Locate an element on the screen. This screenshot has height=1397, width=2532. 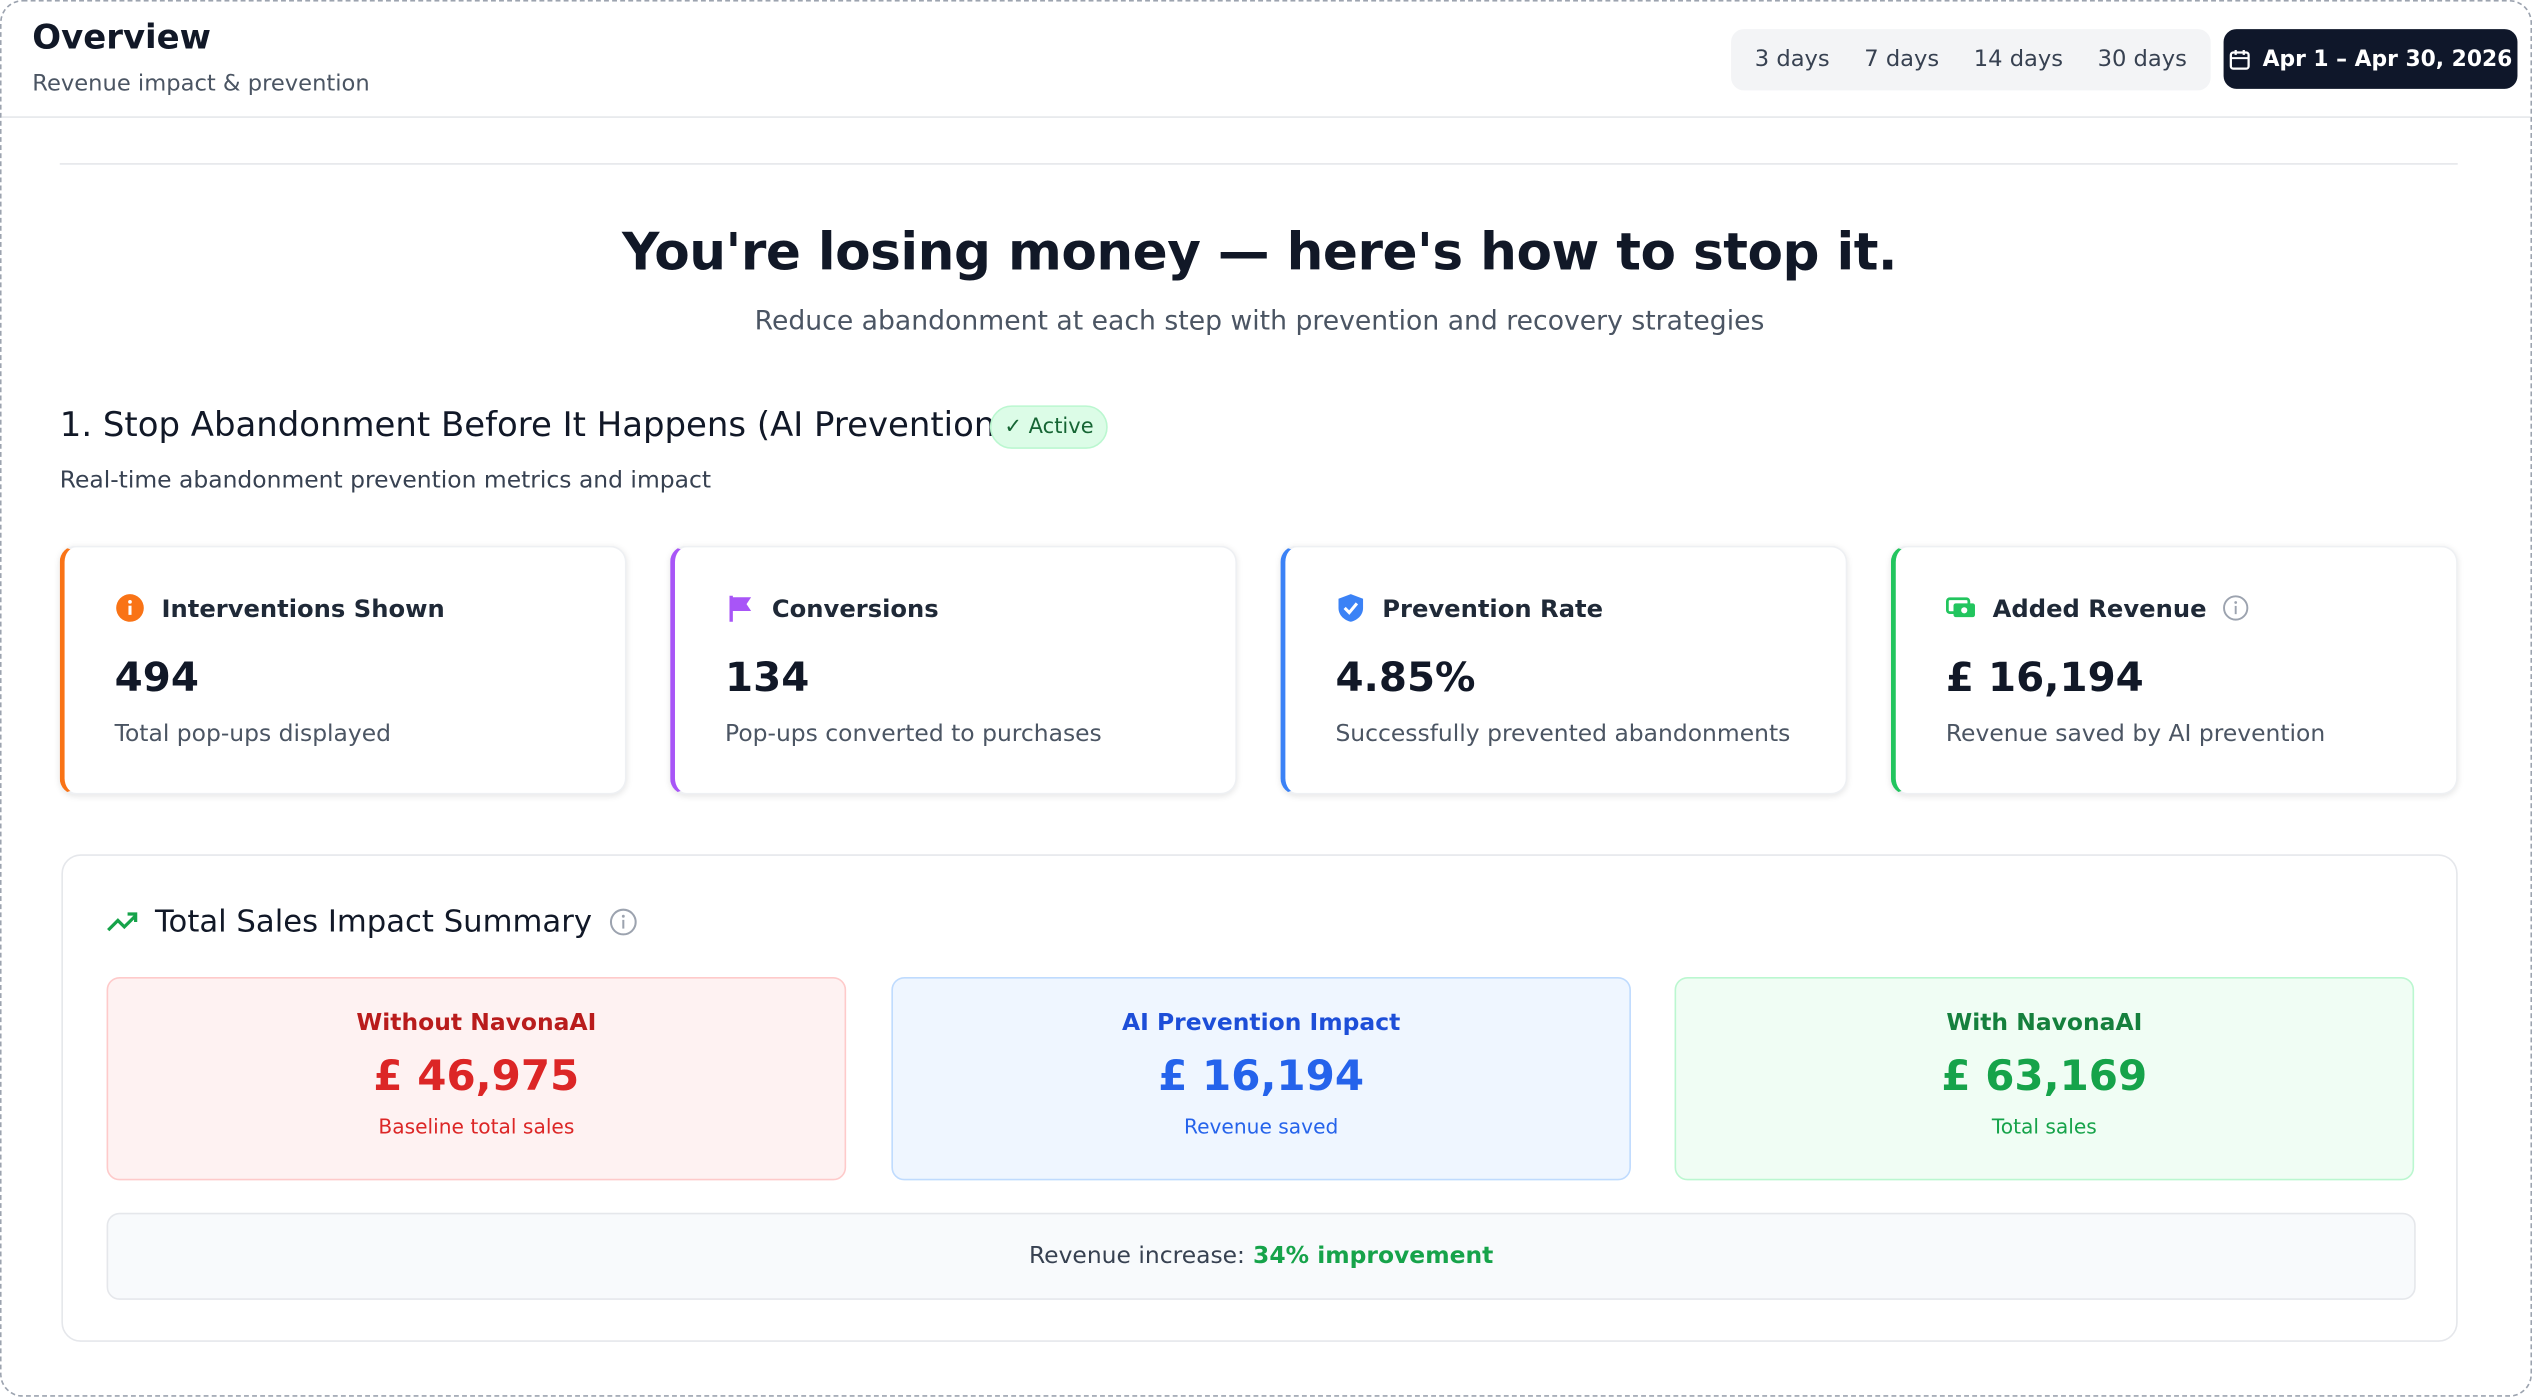
page-title: Overview is located at coordinates (122, 37).